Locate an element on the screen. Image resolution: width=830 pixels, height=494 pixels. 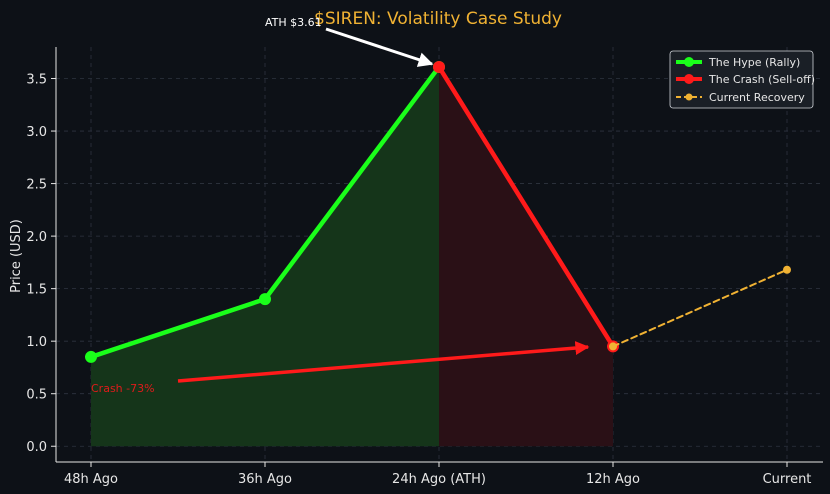
legend-label-hype: The Hype (Rally) is located at coordinates (754, 62).